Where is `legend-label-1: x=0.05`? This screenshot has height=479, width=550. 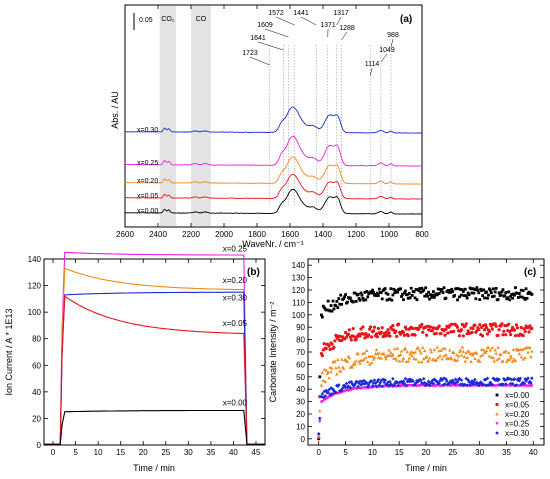 legend-label-1: x=0.05 is located at coordinates (517, 405).